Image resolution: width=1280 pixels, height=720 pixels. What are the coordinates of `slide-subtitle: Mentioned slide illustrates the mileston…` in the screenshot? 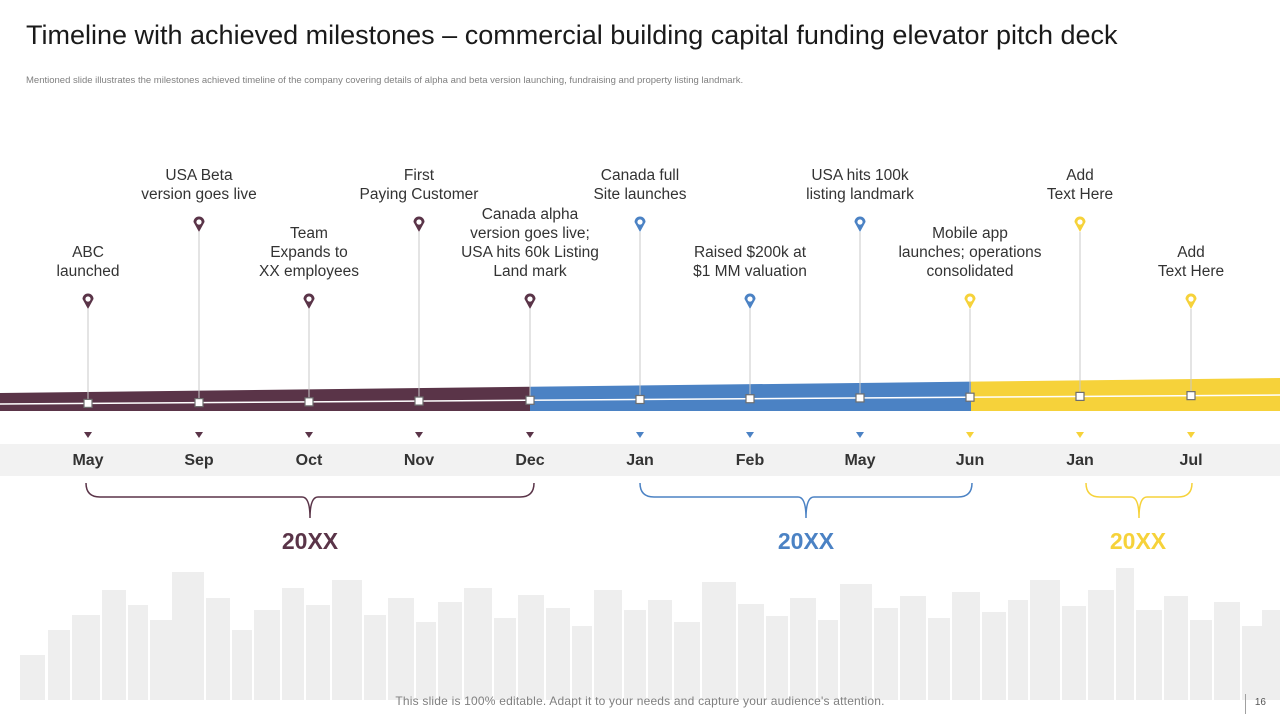 It's located at (385, 80).